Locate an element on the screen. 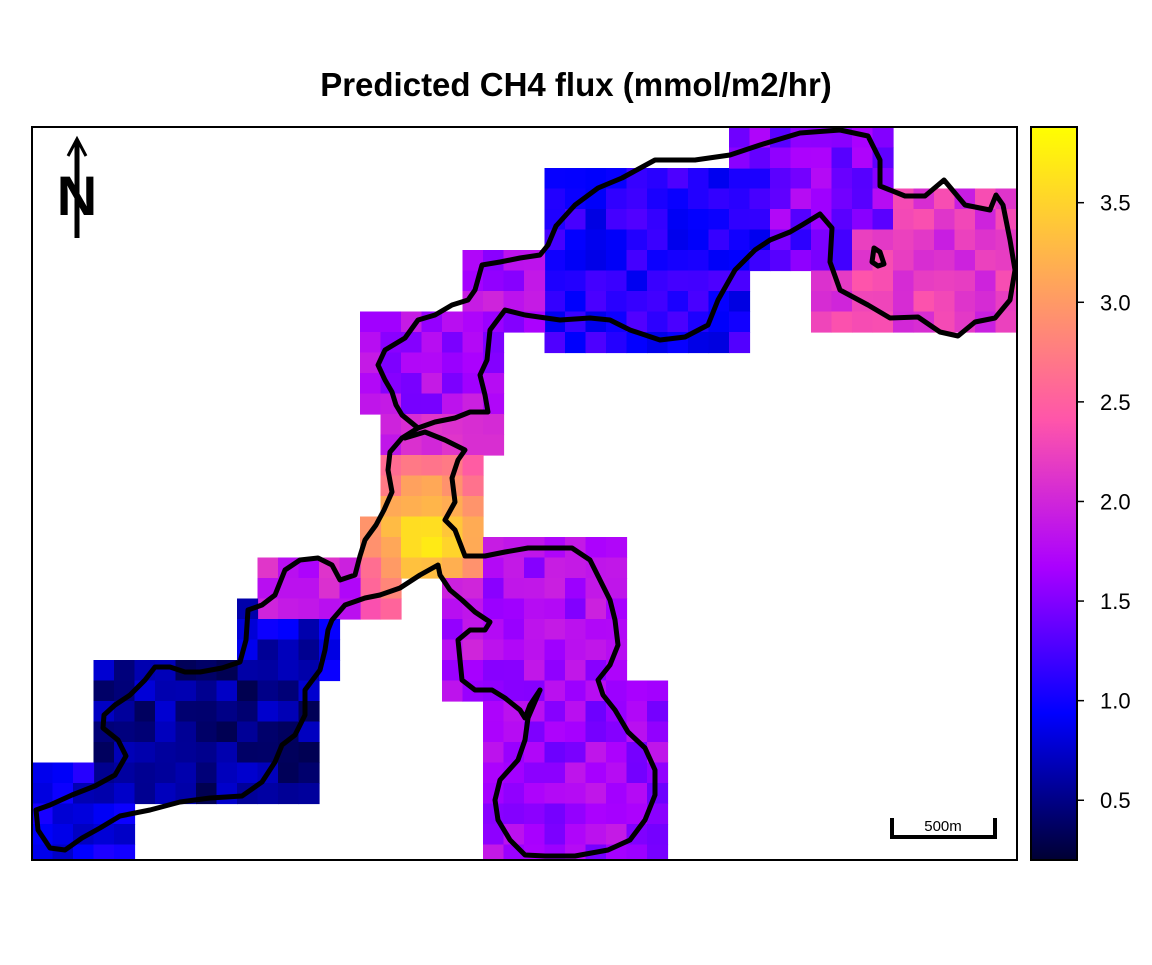  legend: 0.5 1.0 1.5 2.0 2.5 3.0 3.5 is located at coordinates (1080, 493).